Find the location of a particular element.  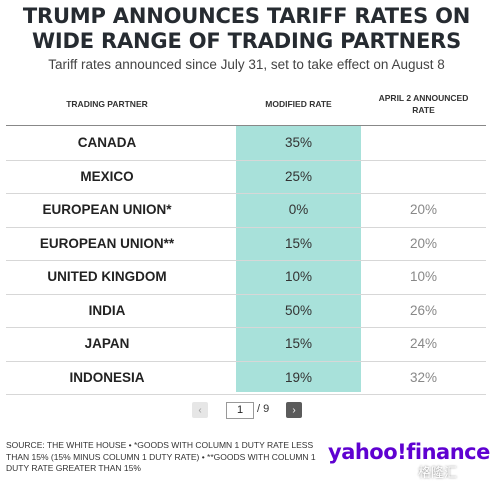

modified-rate-cell: 10% is located at coordinates (298, 276).